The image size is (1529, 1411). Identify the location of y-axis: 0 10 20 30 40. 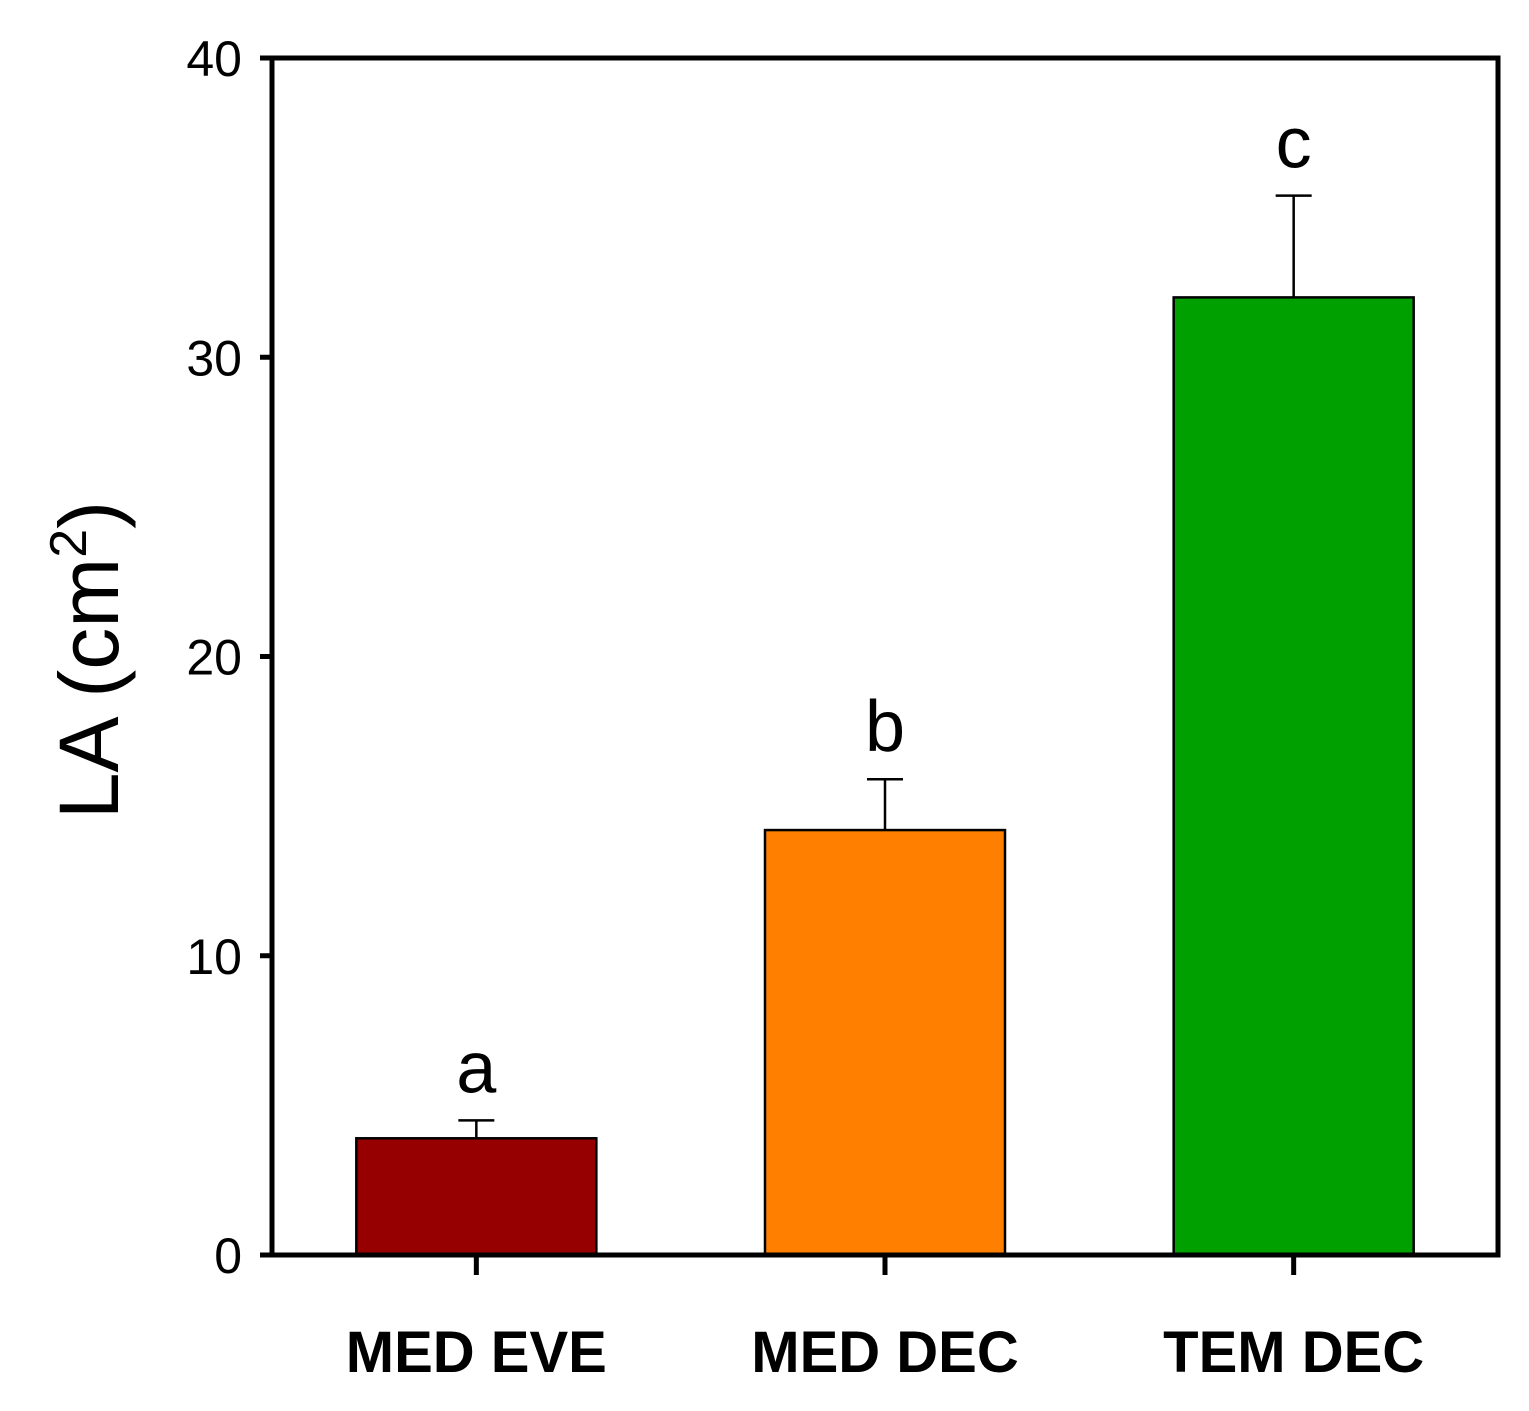
(229, 657).